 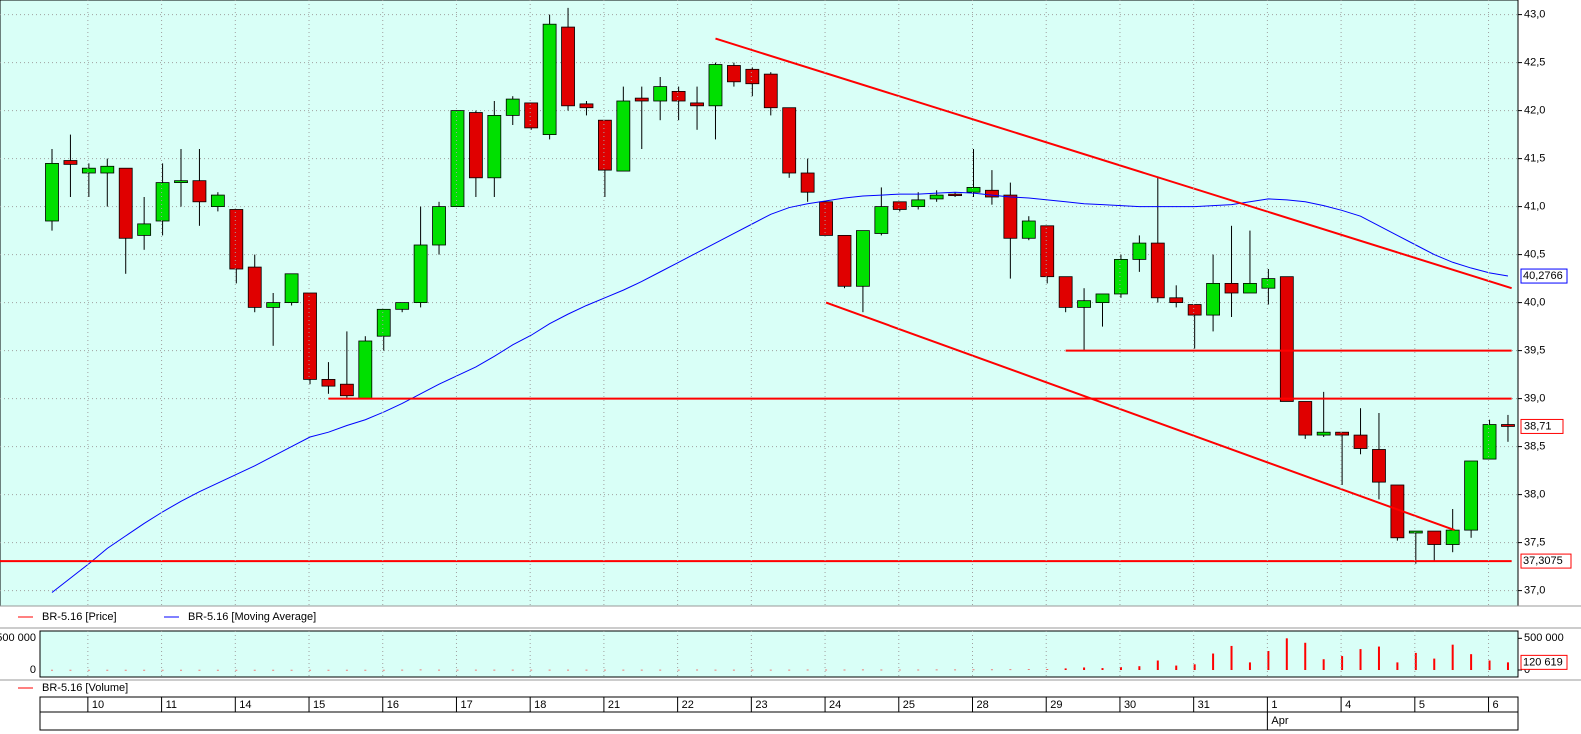 What do you see at coordinates (393, 705) in the screenshot?
I see `x-tick-label: 16` at bounding box center [393, 705].